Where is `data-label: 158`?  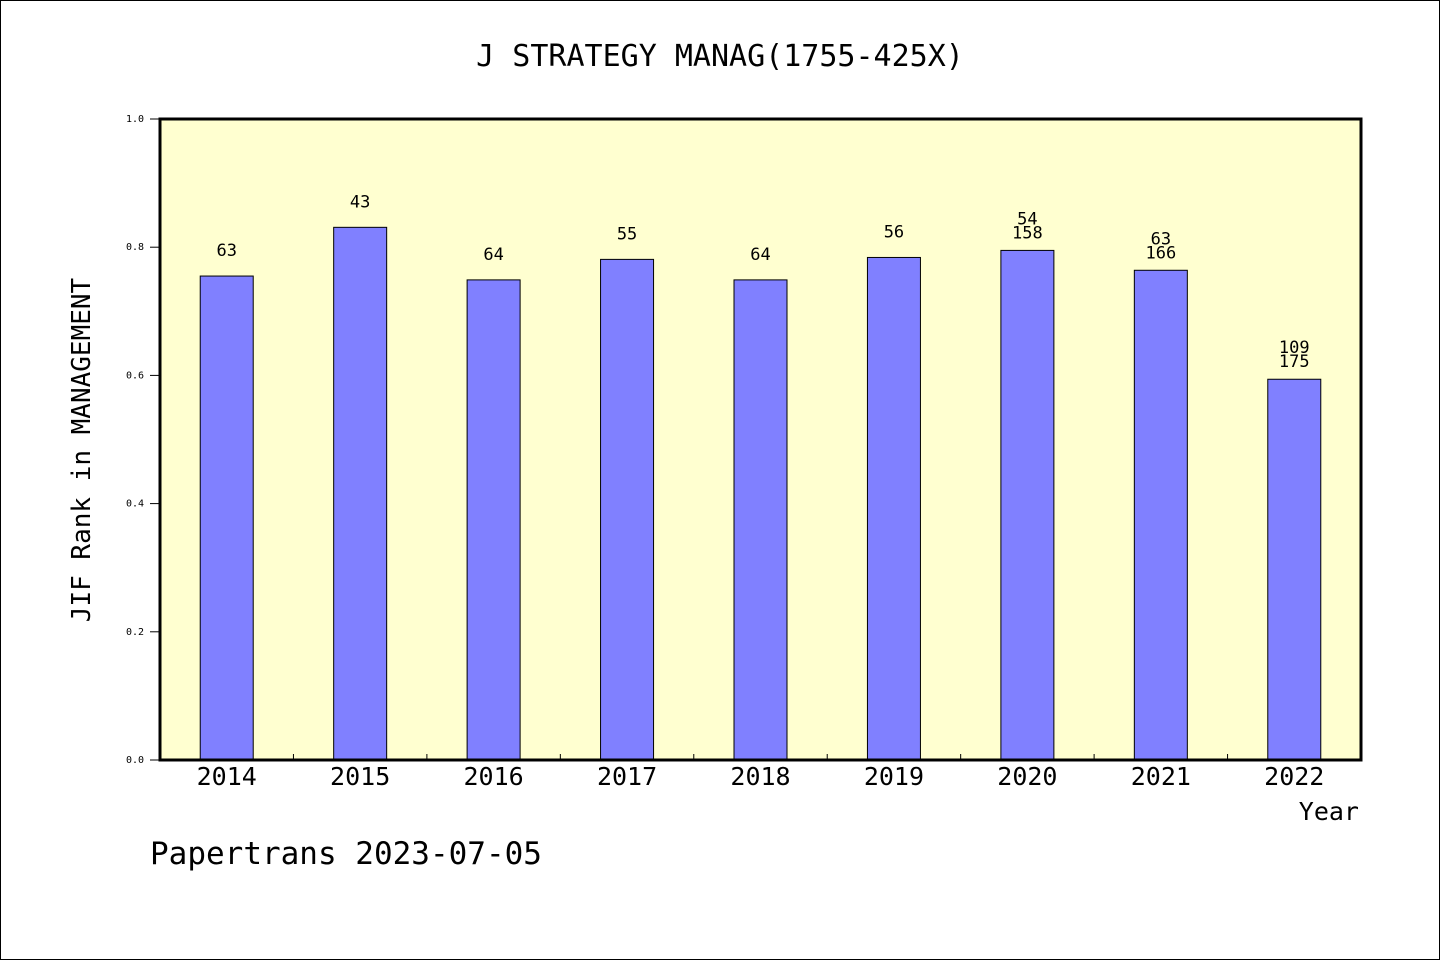 data-label: 158 is located at coordinates (1027, 233).